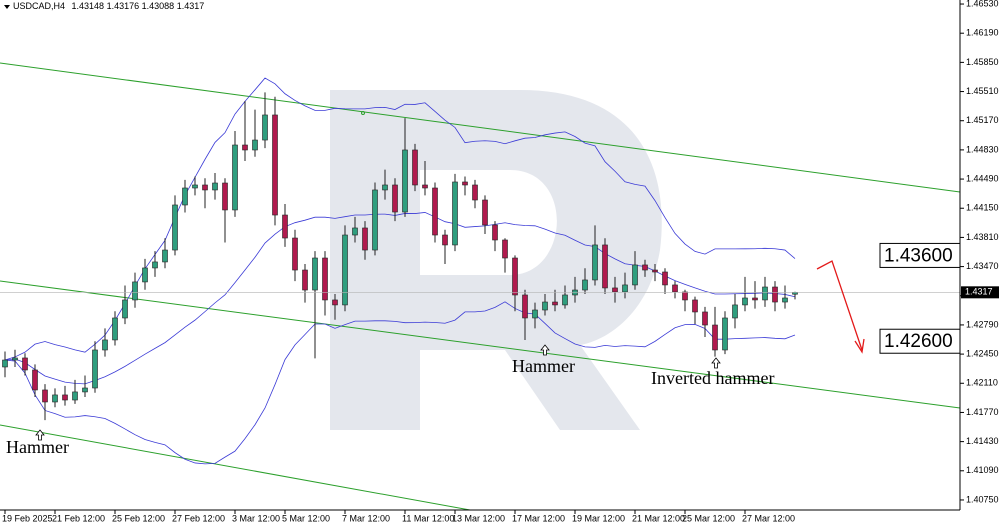  I want to click on y-tick-label: 1.44830, so click(982, 149).